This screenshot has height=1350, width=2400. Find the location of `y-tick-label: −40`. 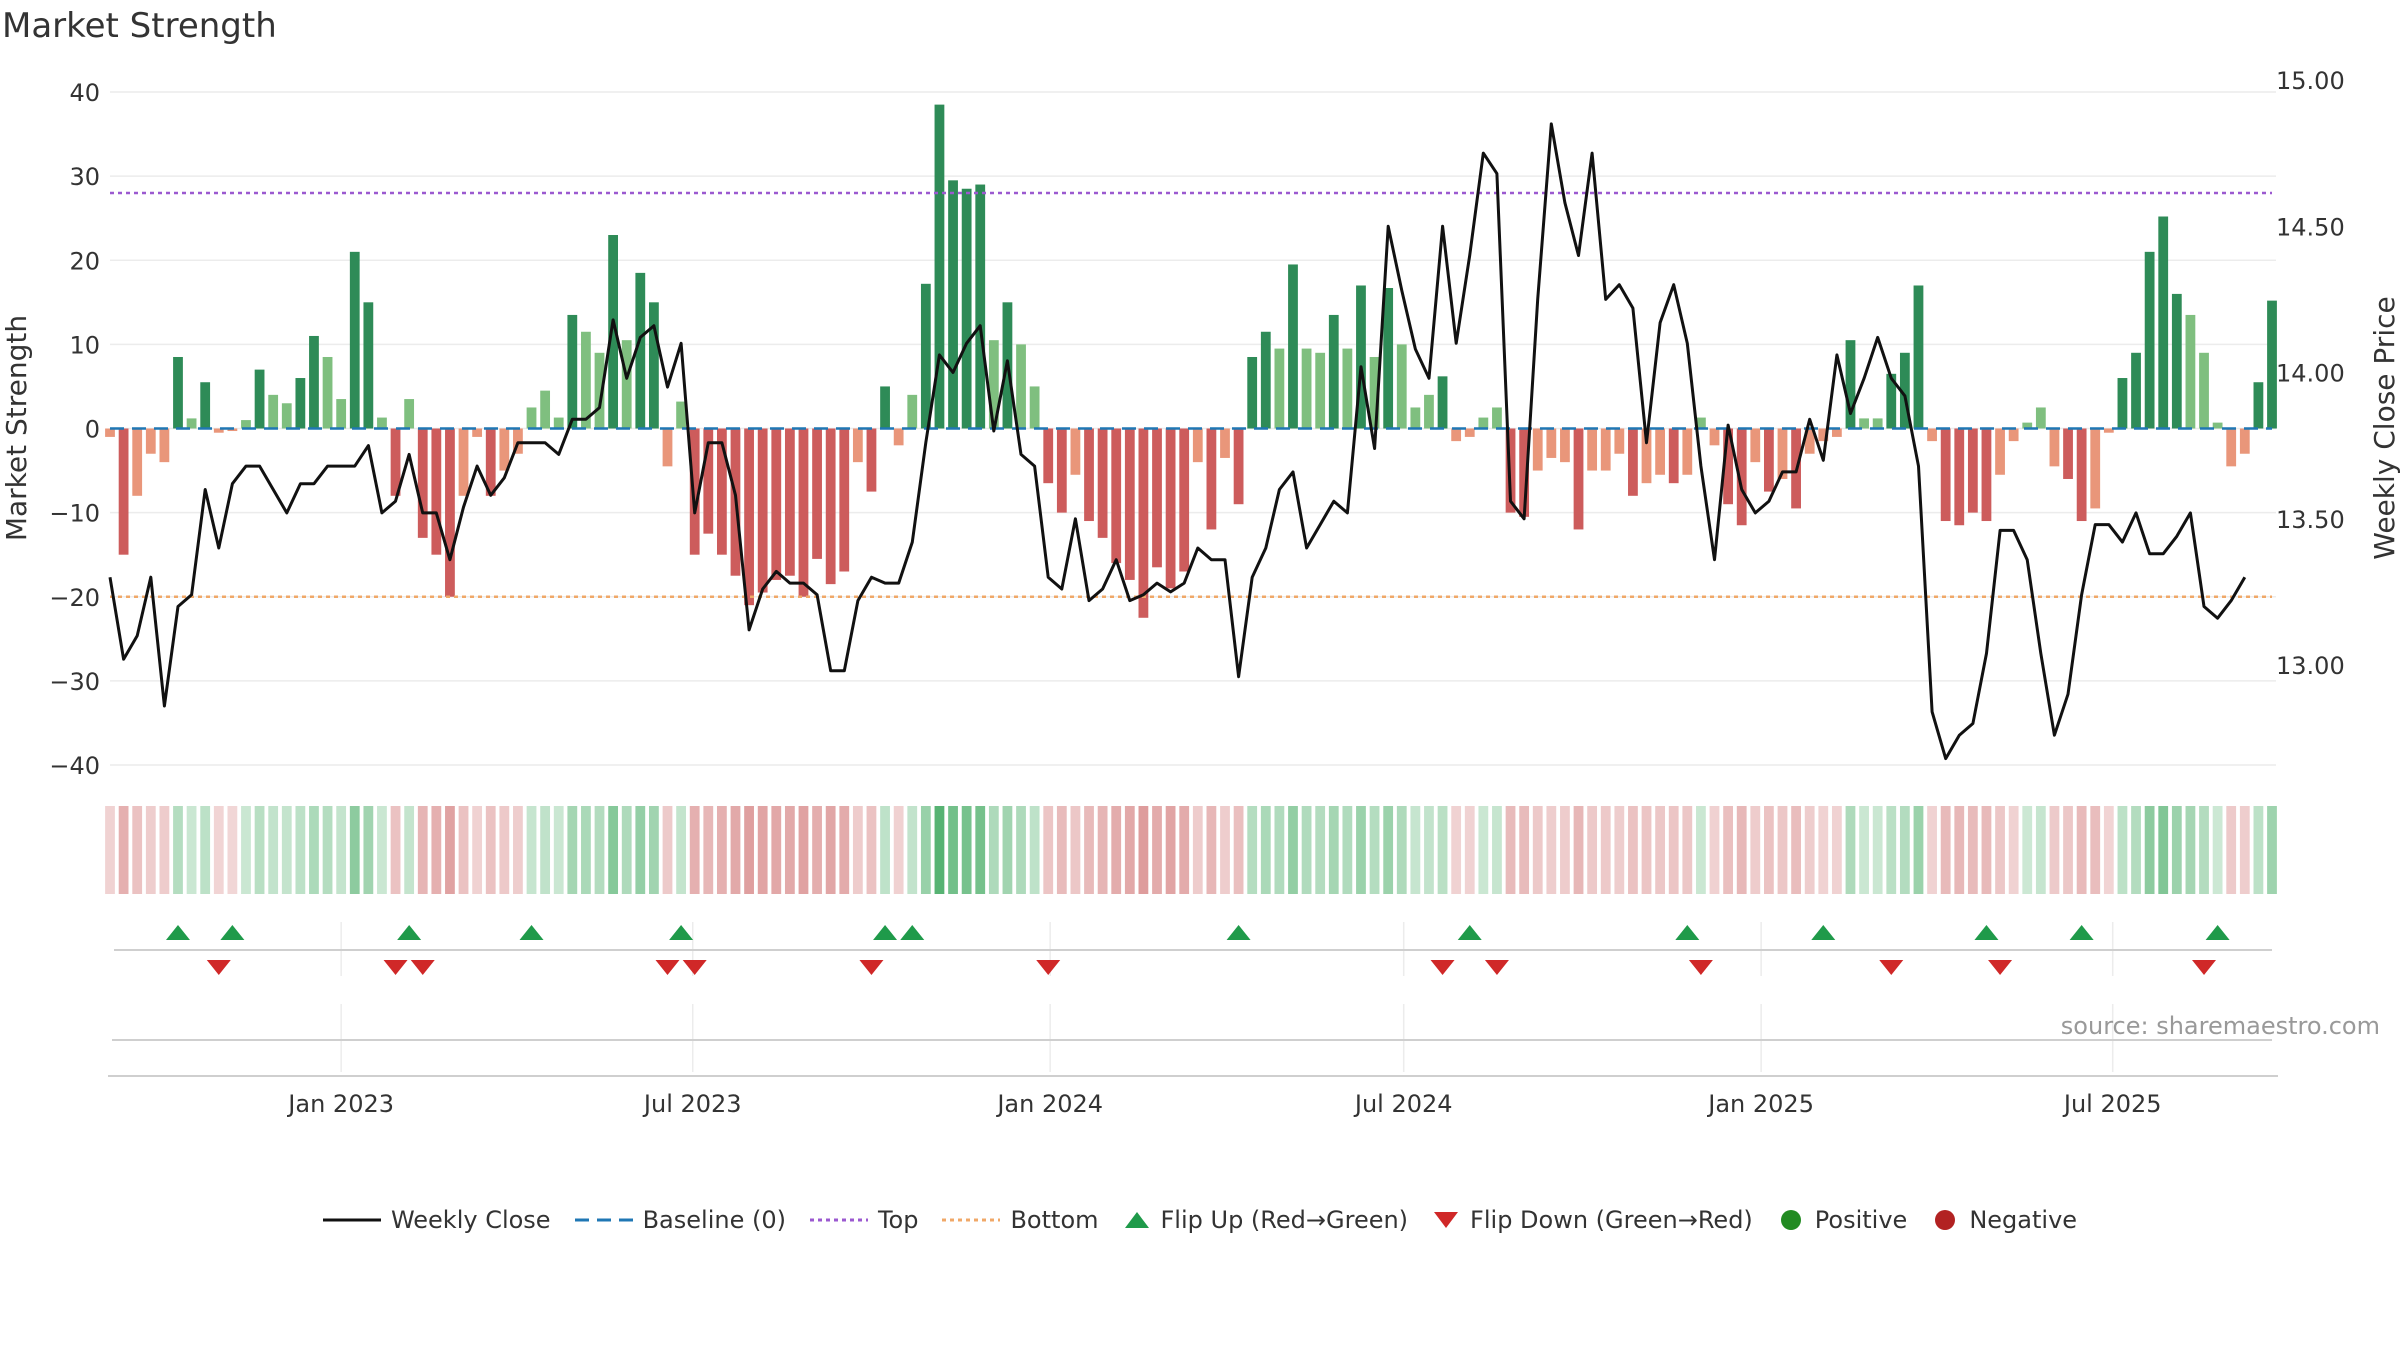

y-tick-label: −40 is located at coordinates (74, 766).